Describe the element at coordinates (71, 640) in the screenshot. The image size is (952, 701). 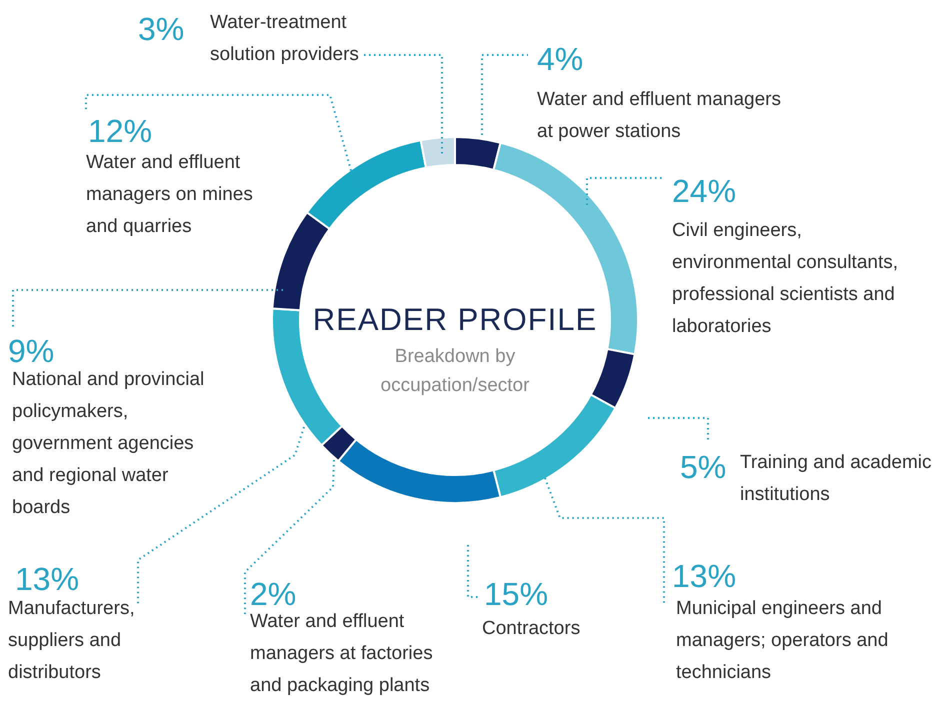
I see `slice-label: Manufacturers, suppliers and distributors` at that location.